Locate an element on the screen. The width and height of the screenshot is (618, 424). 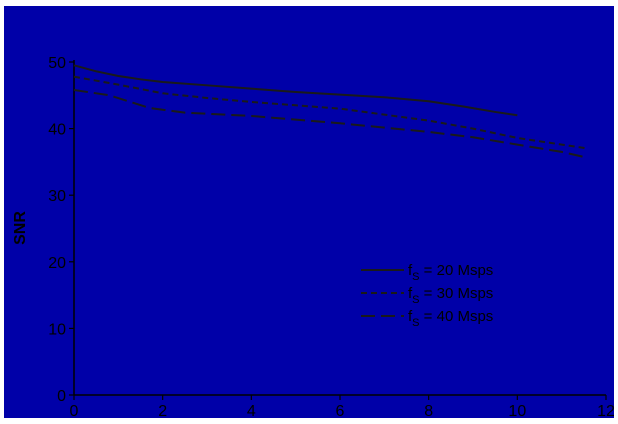
x-tick-label: 12 is located at coordinates (605, 410).